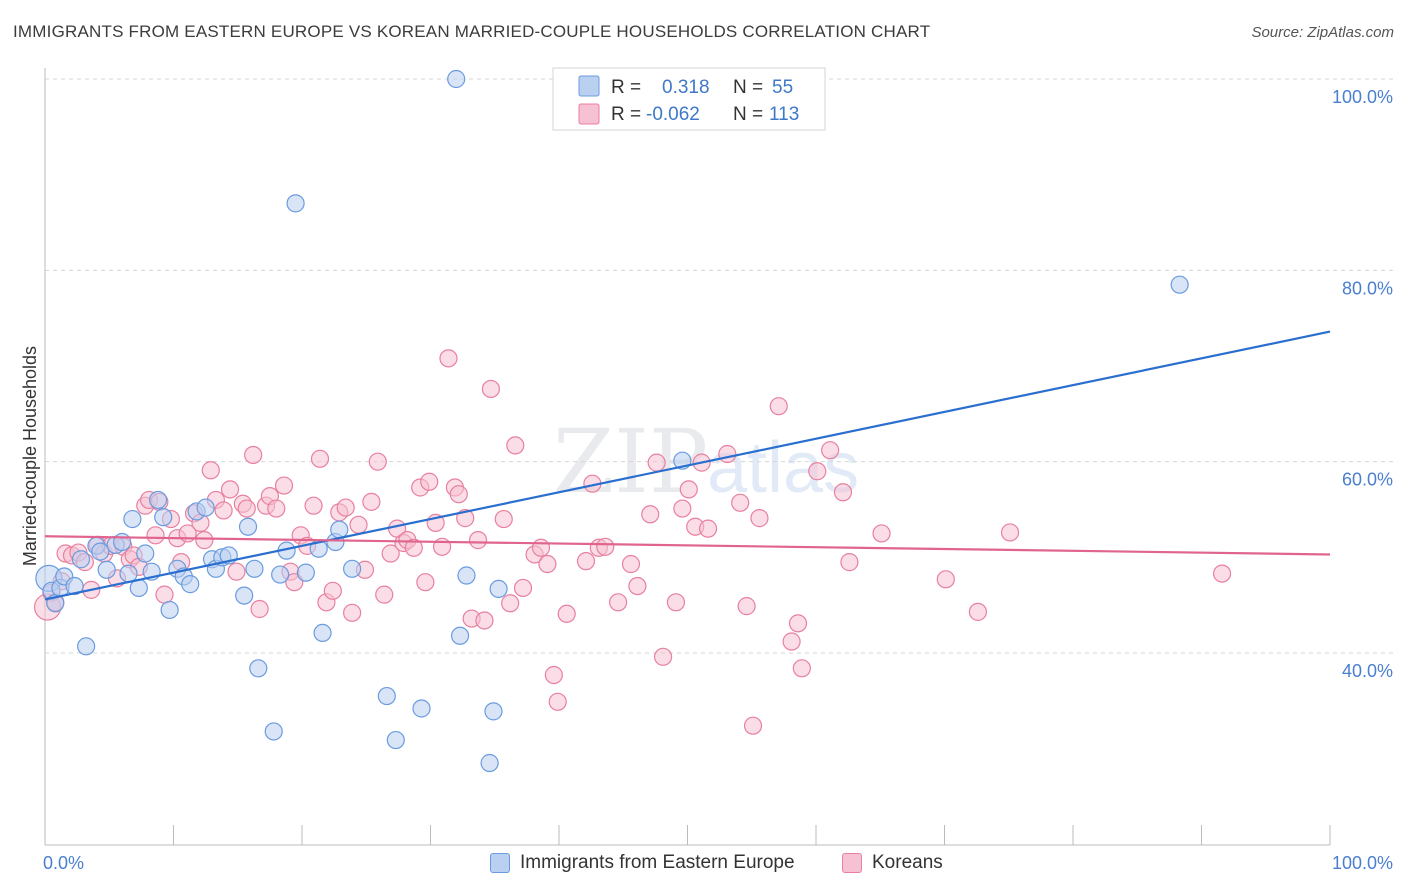  Describe the element at coordinates (657, 862) in the screenshot. I see `legend-label-eastern-europe: Immigrants from Eastern Europe` at that location.